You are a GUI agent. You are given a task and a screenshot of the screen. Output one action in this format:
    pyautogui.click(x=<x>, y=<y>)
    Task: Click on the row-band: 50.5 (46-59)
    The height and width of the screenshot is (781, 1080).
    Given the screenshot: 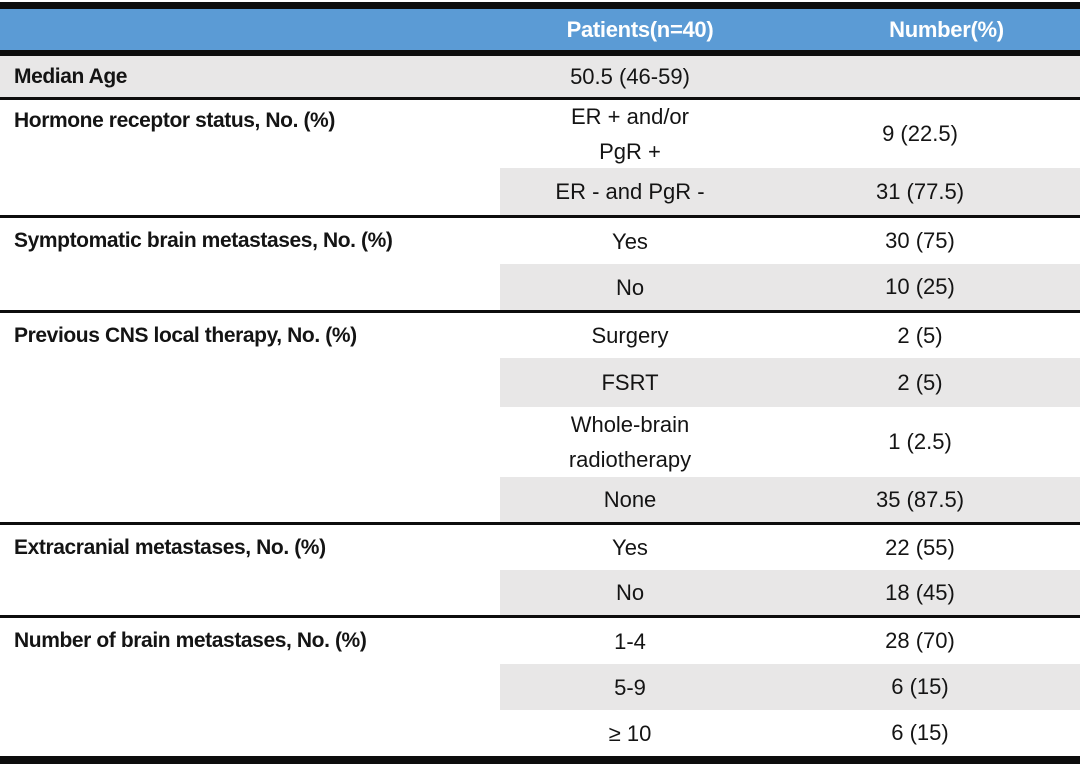 What is the action you would take?
    pyautogui.click(x=790, y=76)
    